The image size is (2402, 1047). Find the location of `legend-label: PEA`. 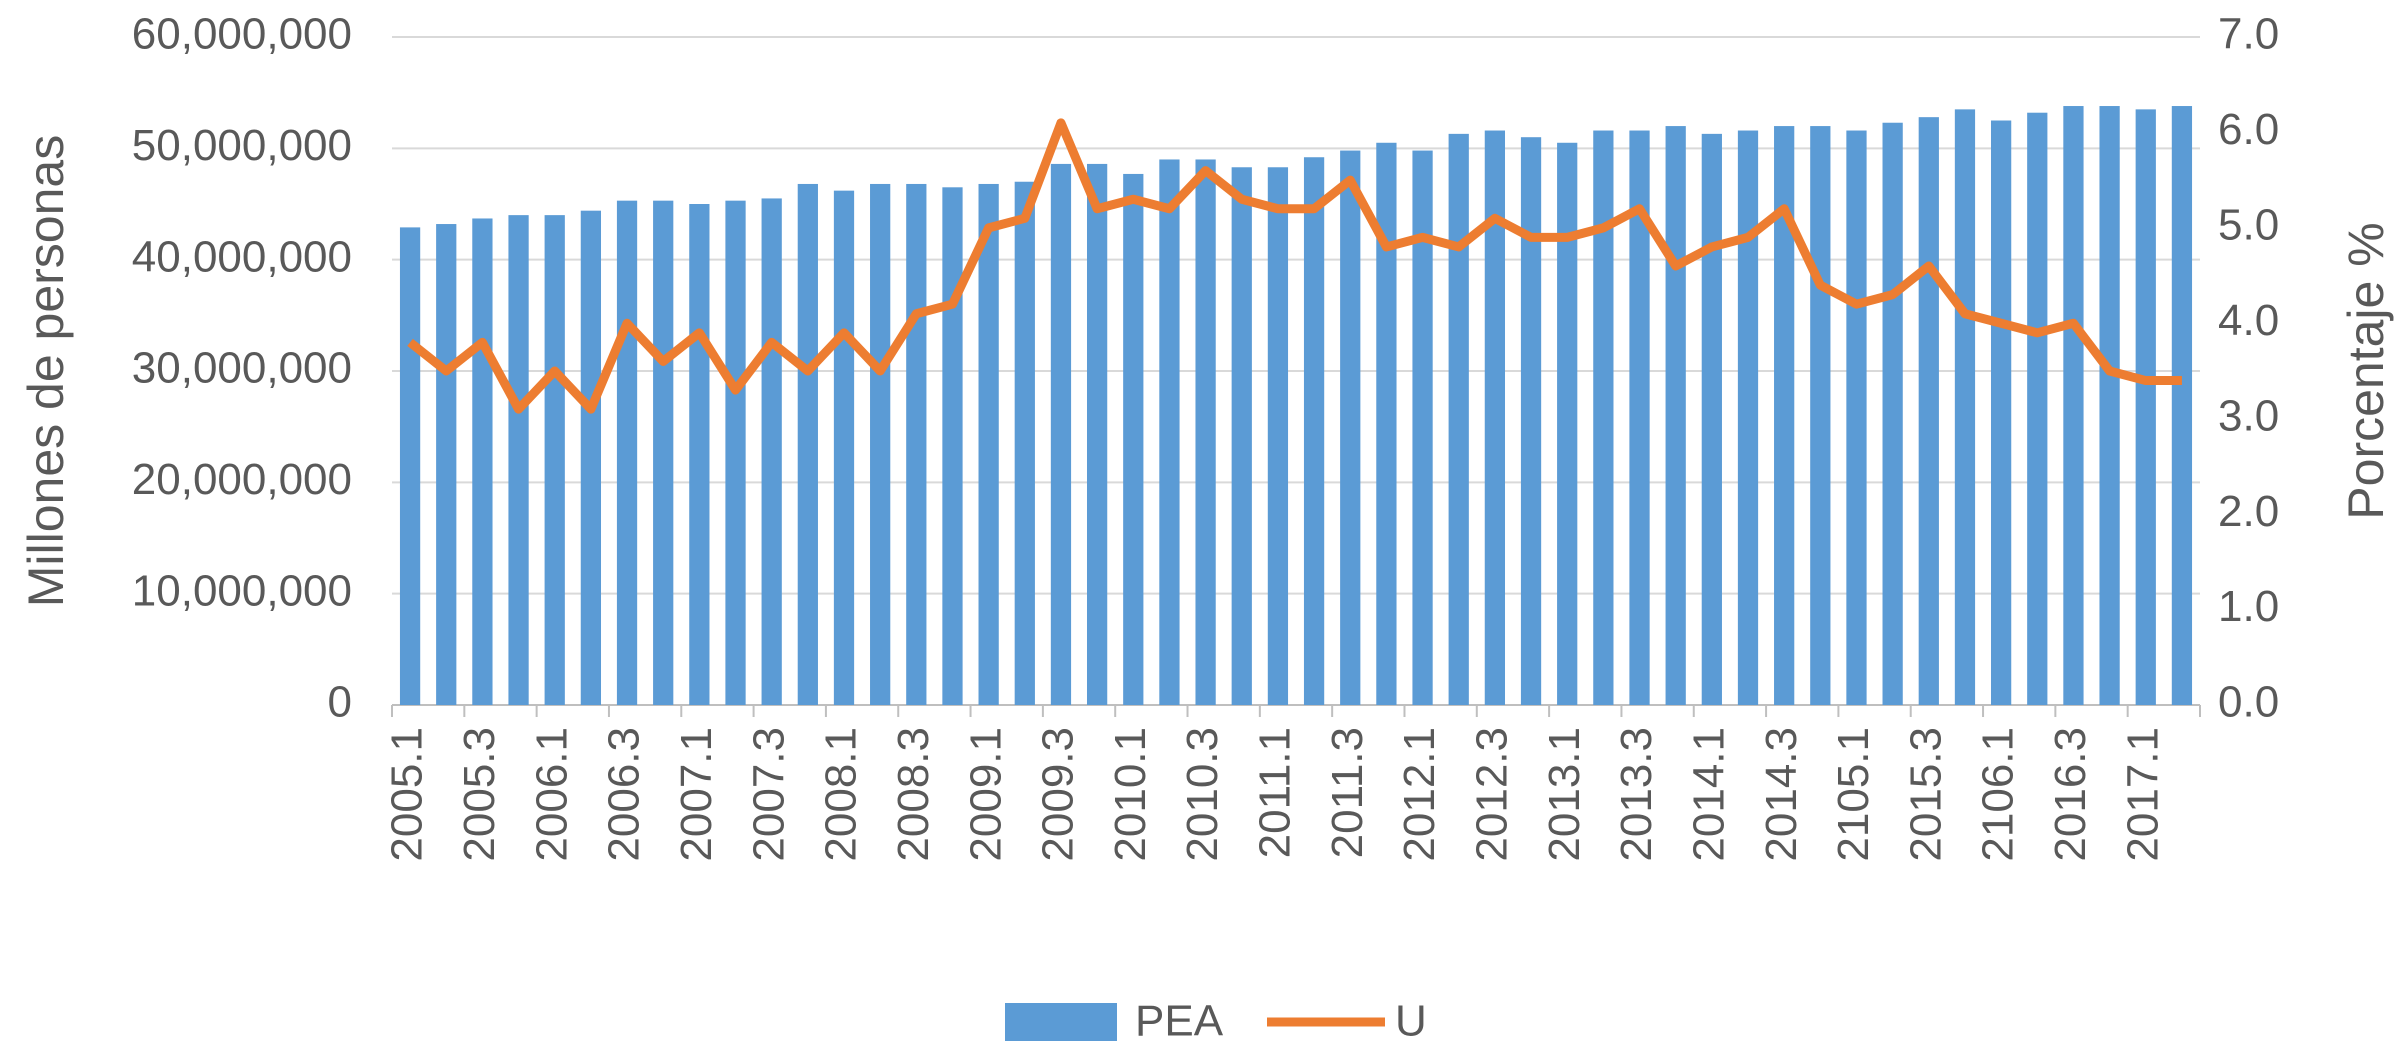

legend-label: PEA is located at coordinates (1179, 1021).